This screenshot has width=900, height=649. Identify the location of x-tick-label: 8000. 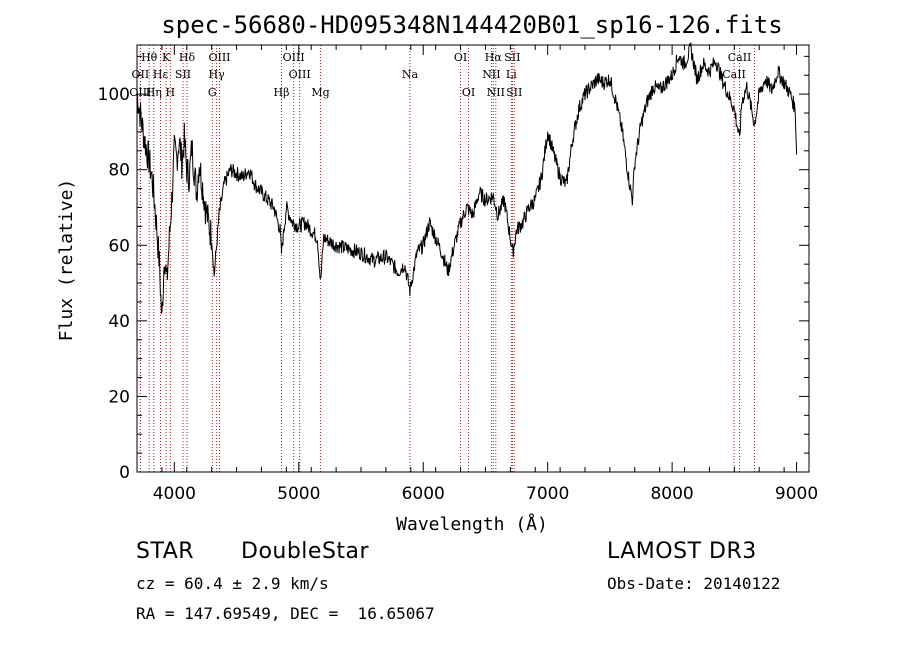
(671, 494).